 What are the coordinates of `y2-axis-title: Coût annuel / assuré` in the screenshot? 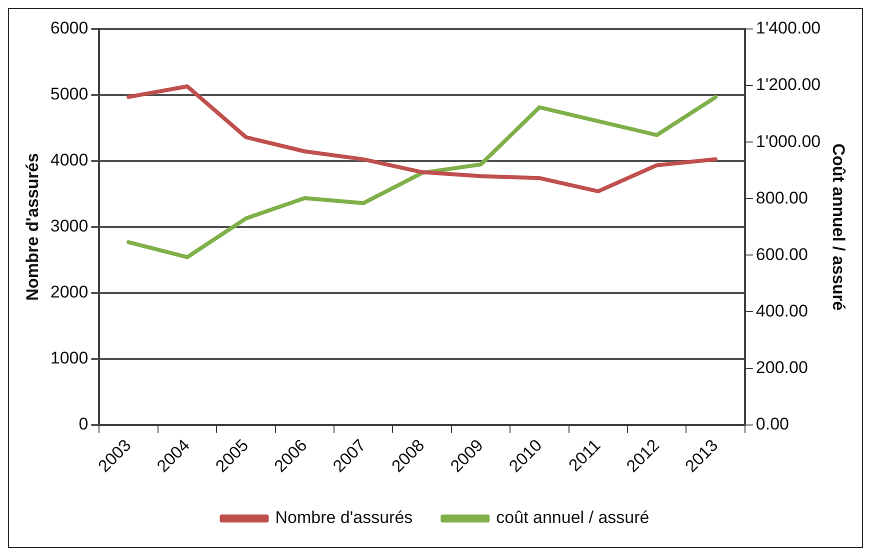 It's located at (838, 227).